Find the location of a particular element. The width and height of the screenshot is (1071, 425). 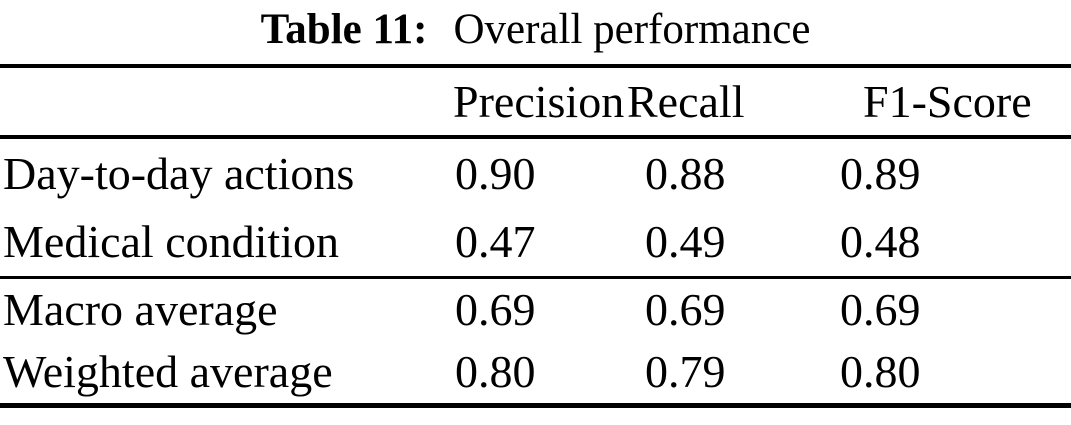

cell-precision: 0.69 is located at coordinates (495, 310).